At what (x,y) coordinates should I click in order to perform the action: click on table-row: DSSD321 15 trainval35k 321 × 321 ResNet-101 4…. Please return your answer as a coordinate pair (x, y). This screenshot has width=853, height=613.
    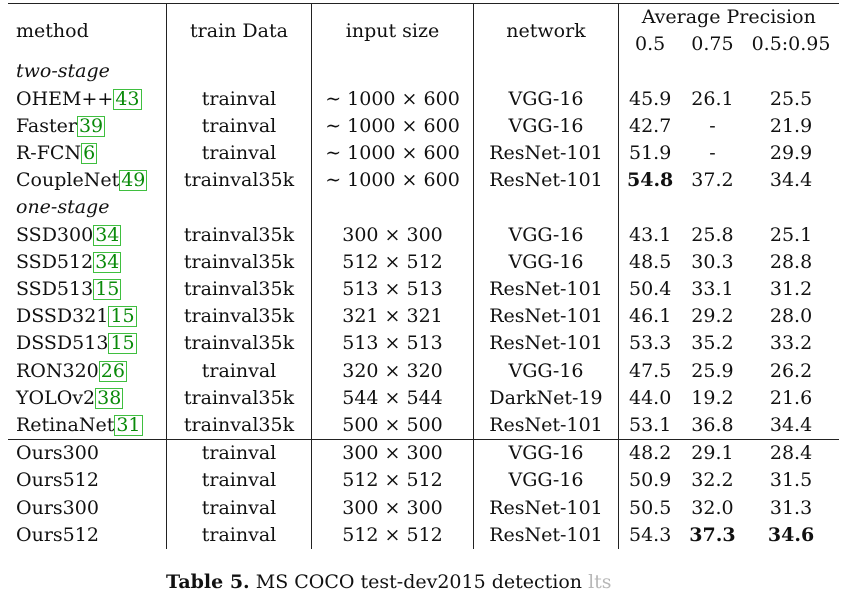
    Looking at the image, I should click on (423, 317).